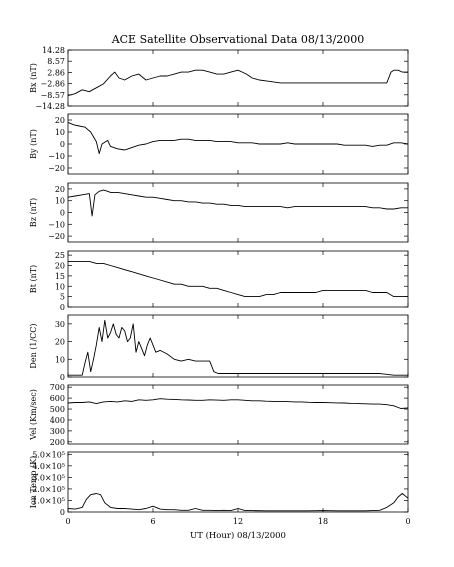 The width and height of the screenshot is (454, 567). I want to click on y-tick-label: −2.86, so click(52, 84).